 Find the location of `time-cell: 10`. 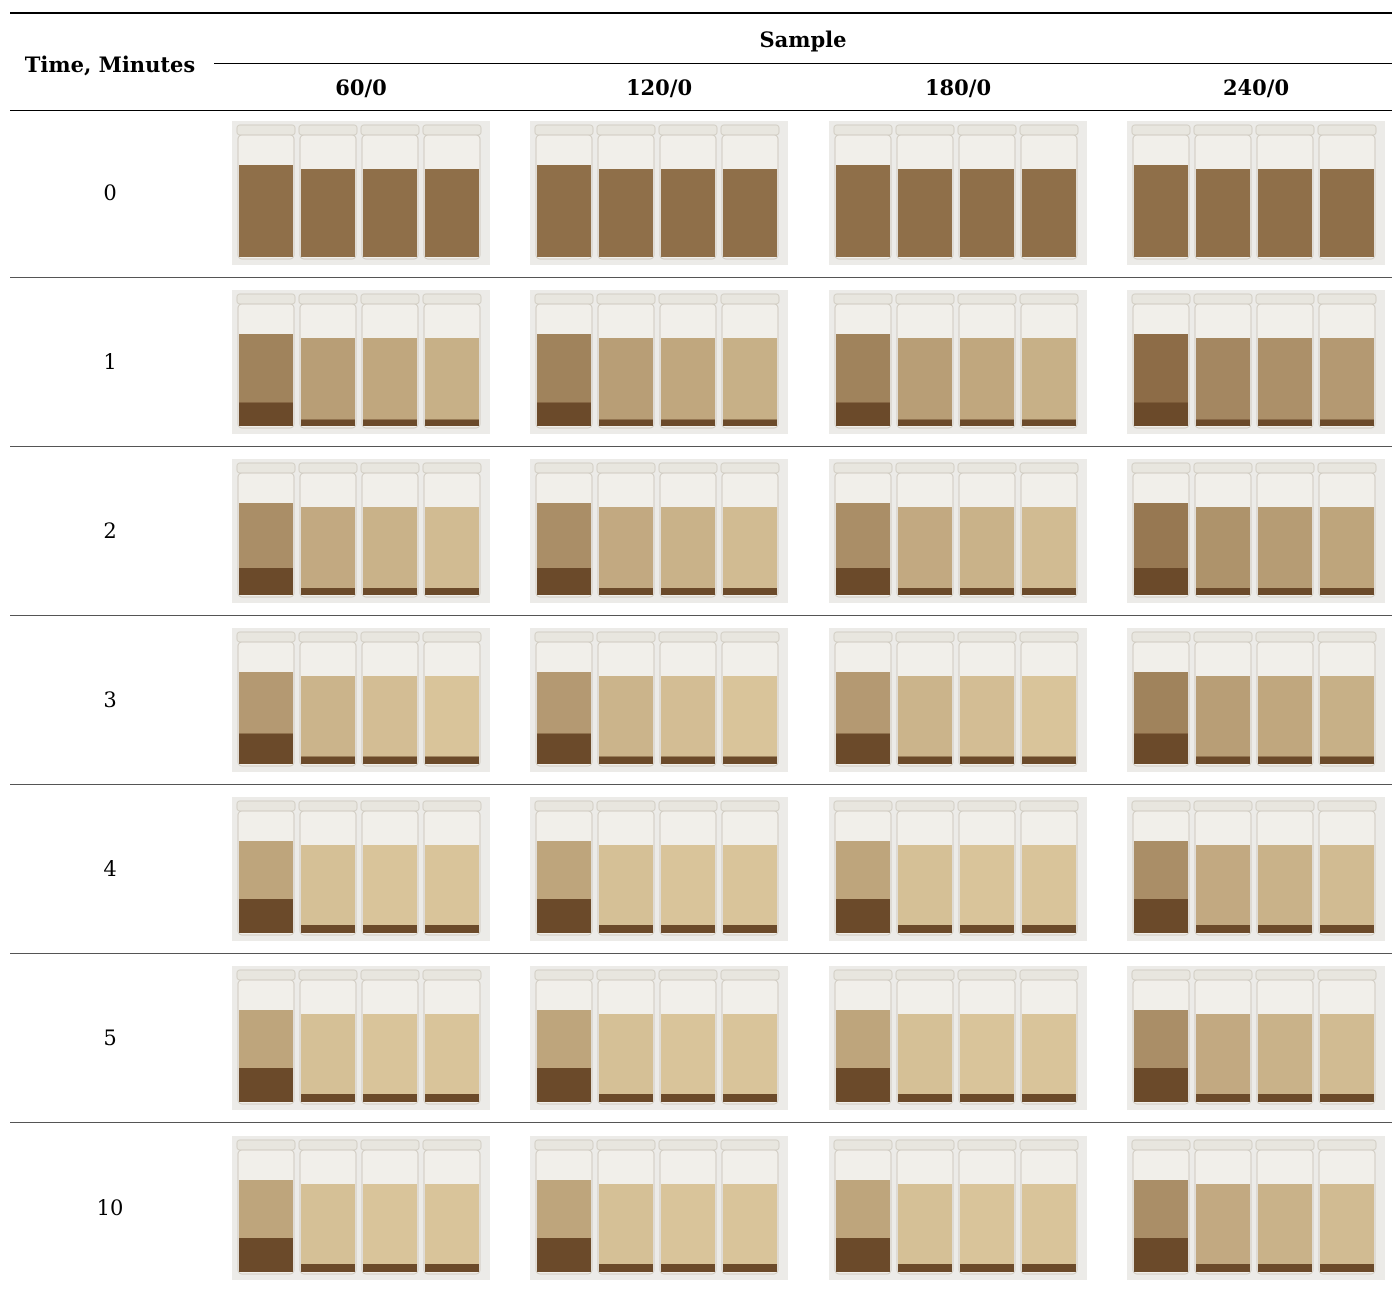

time-cell: 10 is located at coordinates (110, 1208).